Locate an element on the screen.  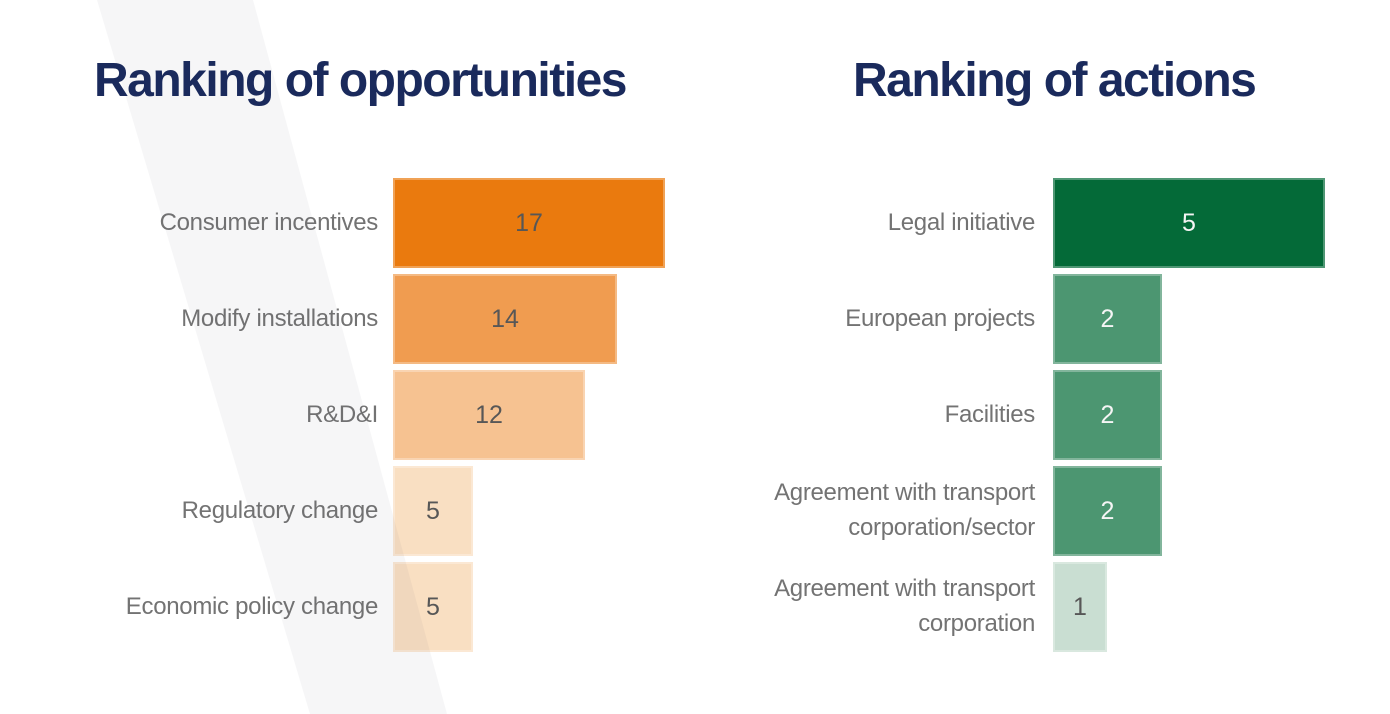
chart-row: Regulatory change 5 is located at coordinates (350, 511).